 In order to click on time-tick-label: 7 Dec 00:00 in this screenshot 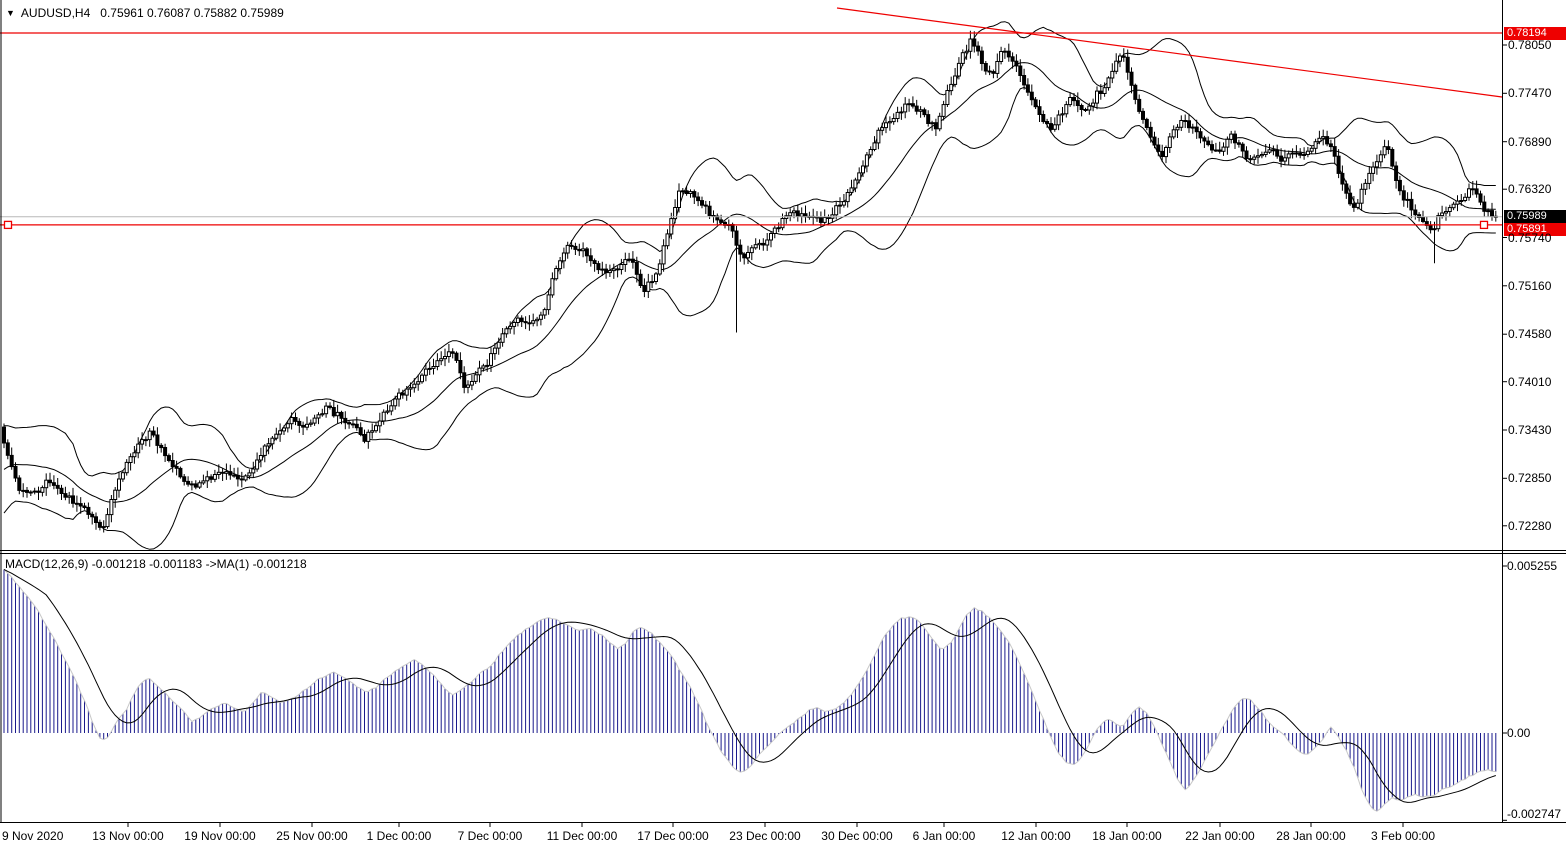, I will do `click(490, 836)`.